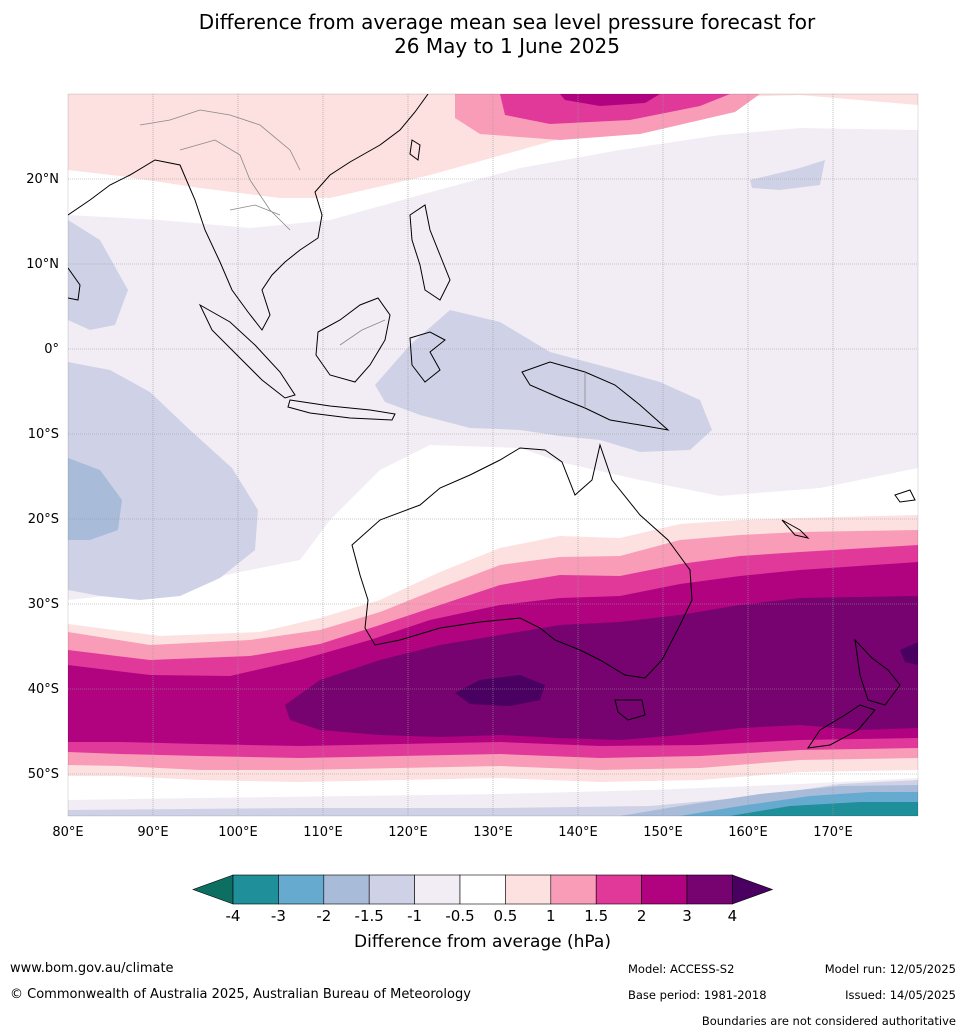 The height and width of the screenshot is (1035, 965). What do you see at coordinates (551, 916) in the screenshot?
I see `colorbar-tick: 1` at bounding box center [551, 916].